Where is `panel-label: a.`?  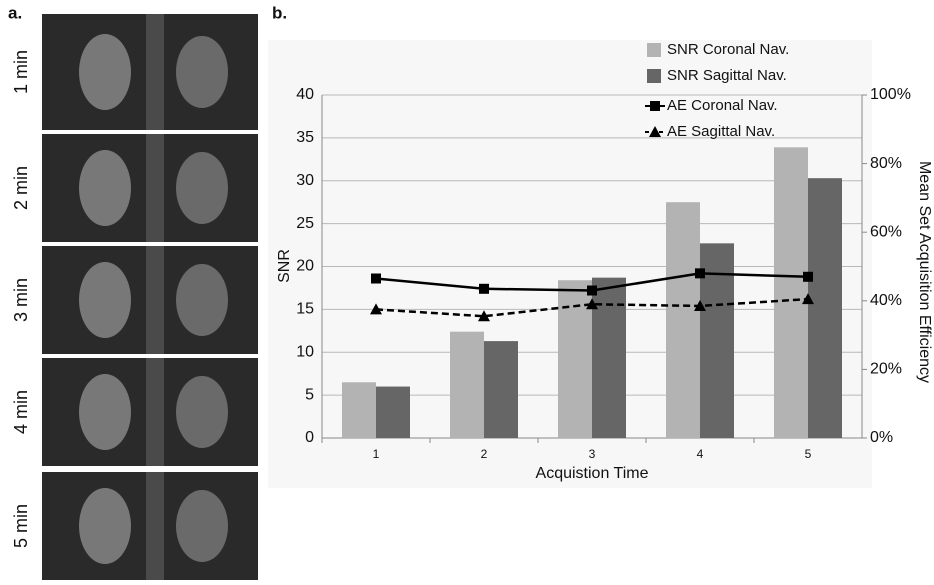 panel-label: a. is located at coordinates (15, 12).